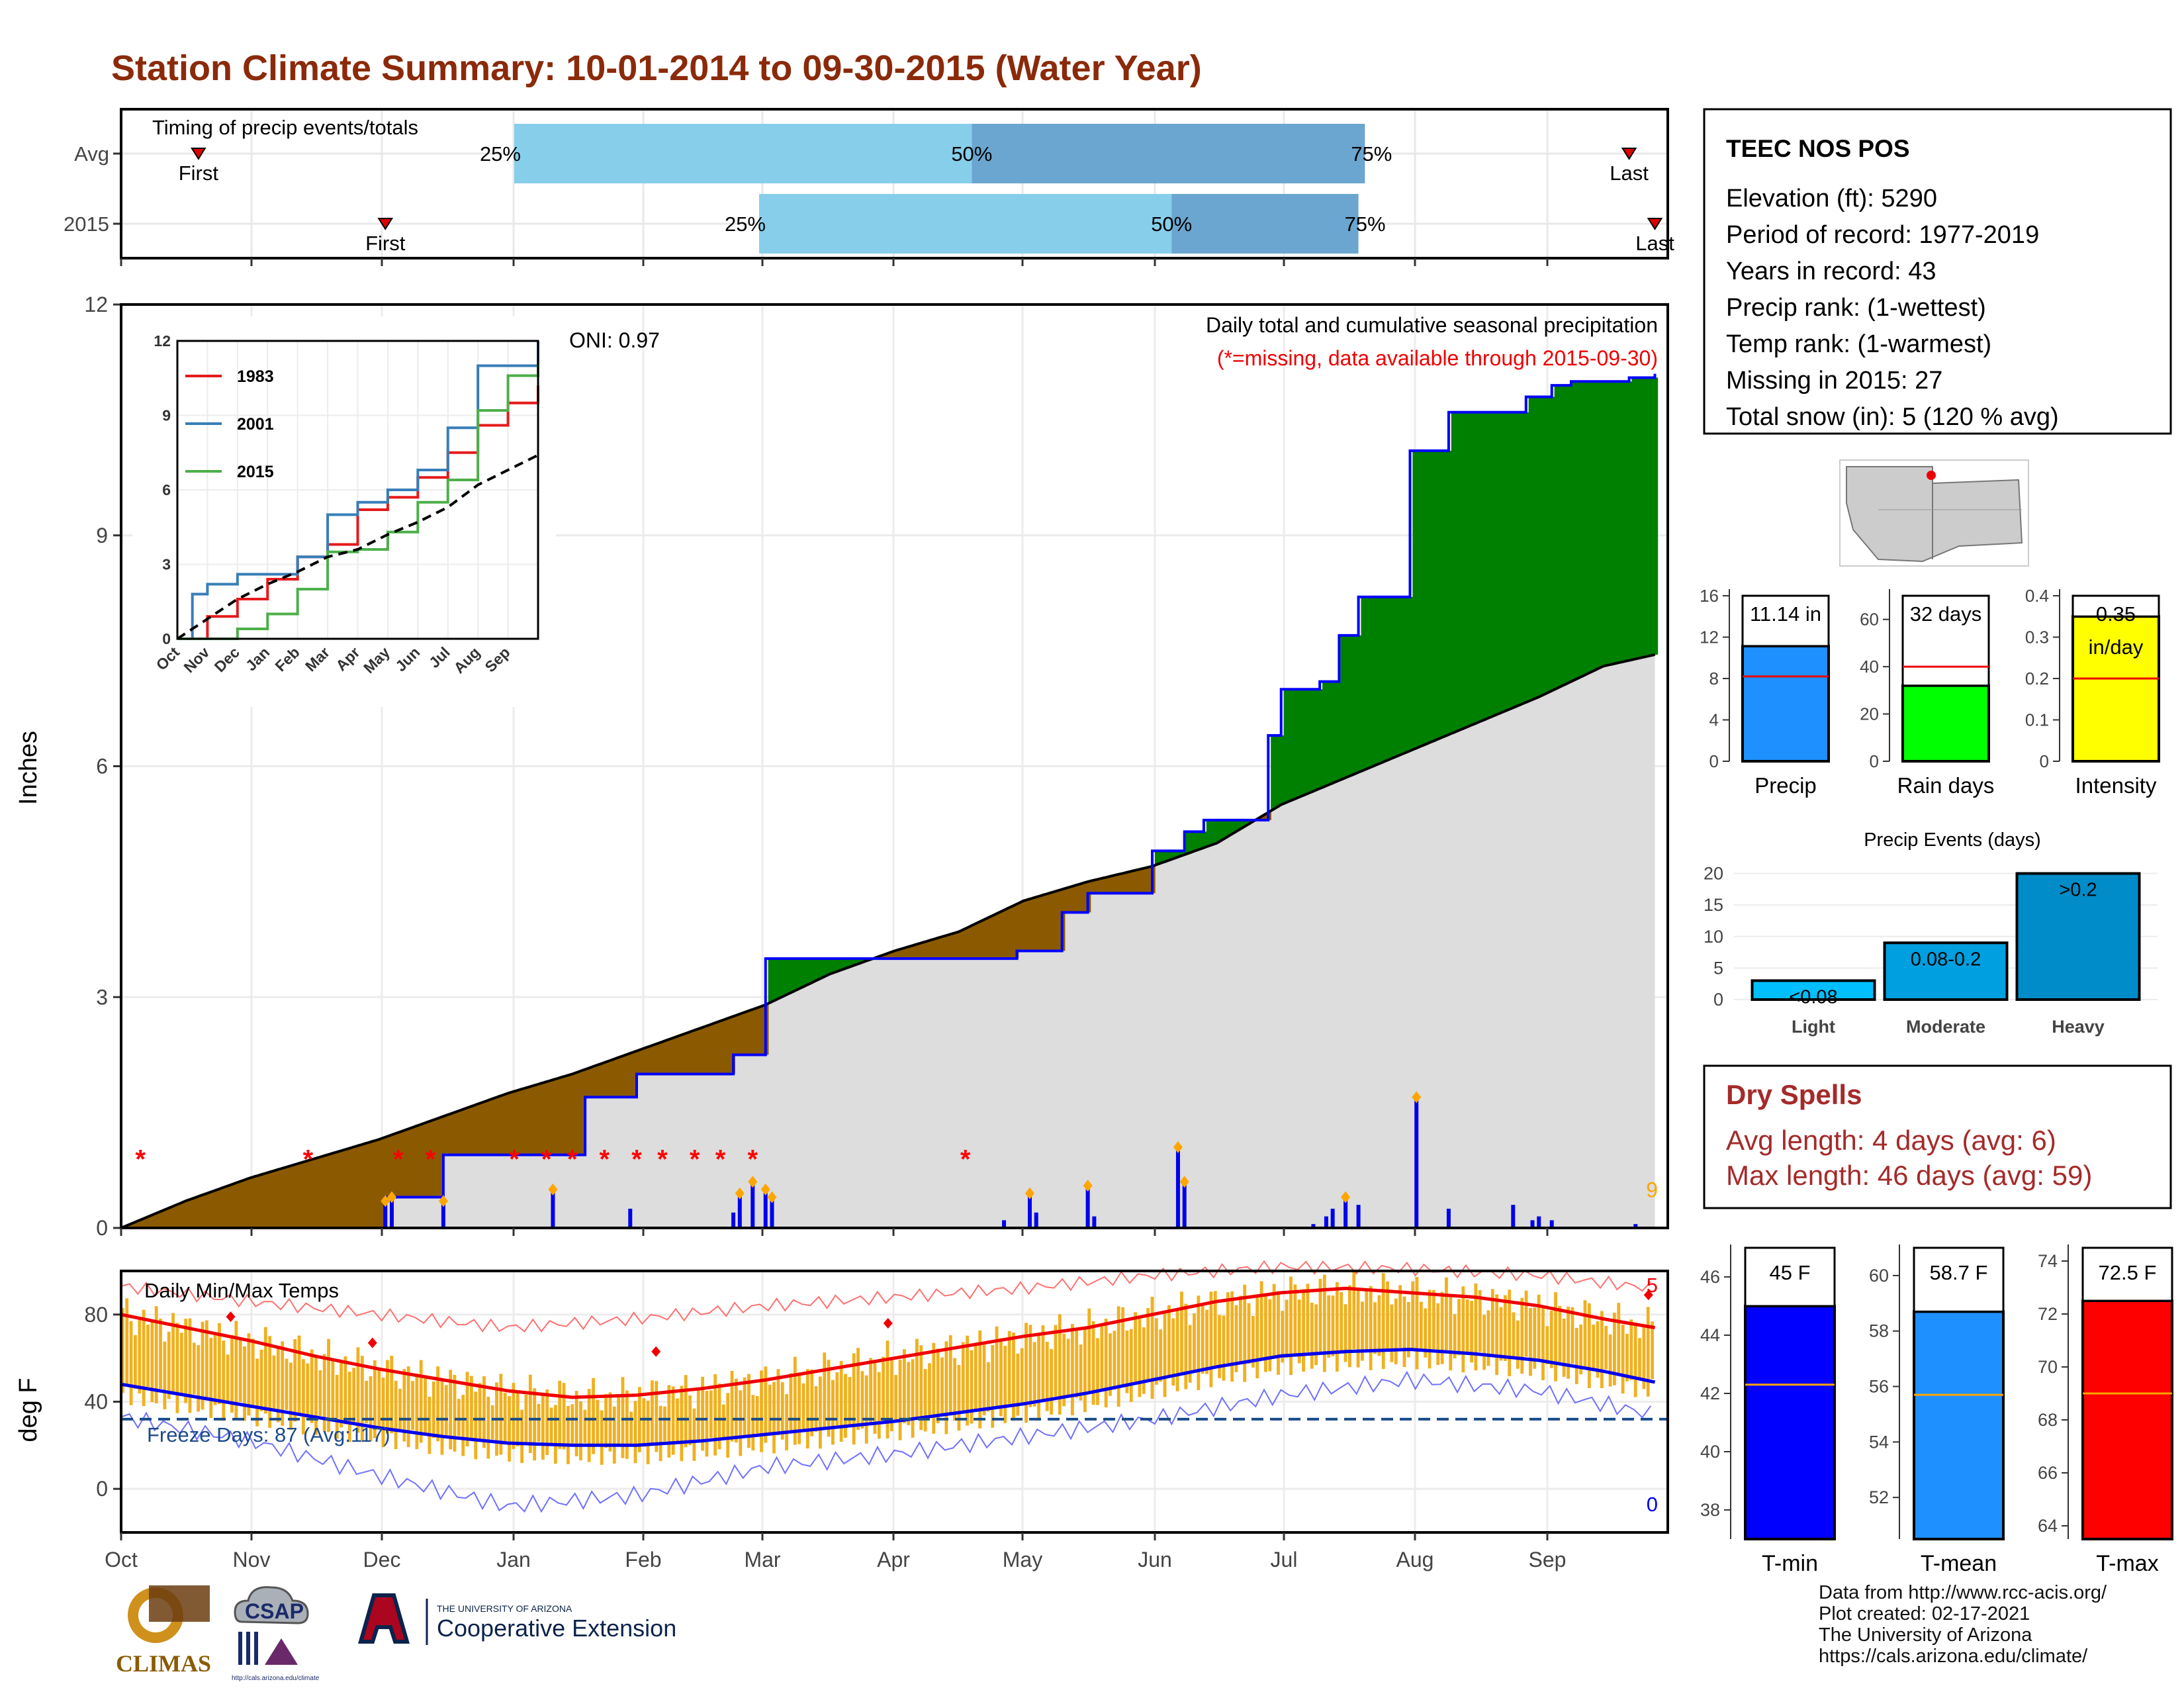 Image resolution: width=2184 pixels, height=1688 pixels. I want to click on temp-bar-ytick-label: 70, so click(2048, 1367).